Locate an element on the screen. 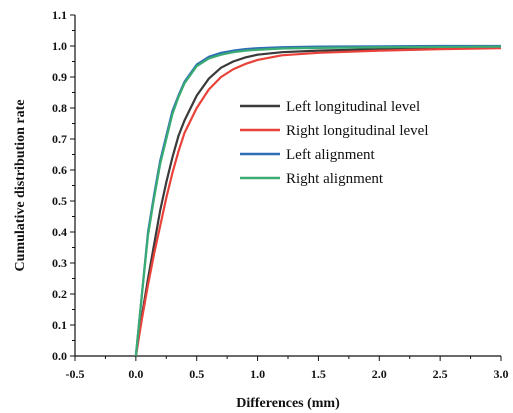  x-tick-label: 2.5 is located at coordinates (440, 374).